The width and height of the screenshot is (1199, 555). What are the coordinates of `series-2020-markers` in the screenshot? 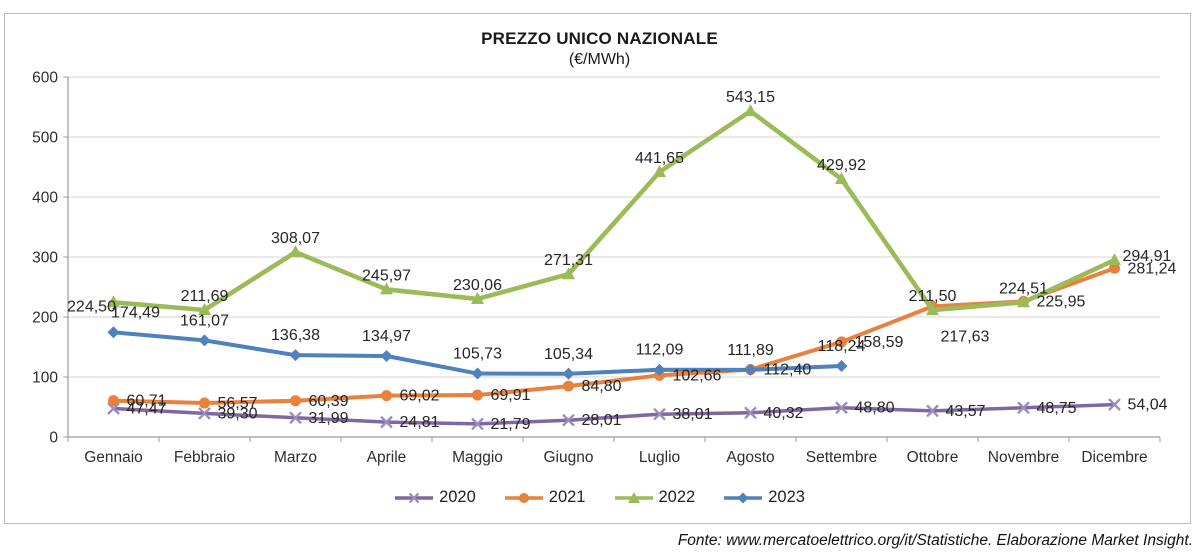 It's located at (614, 414).